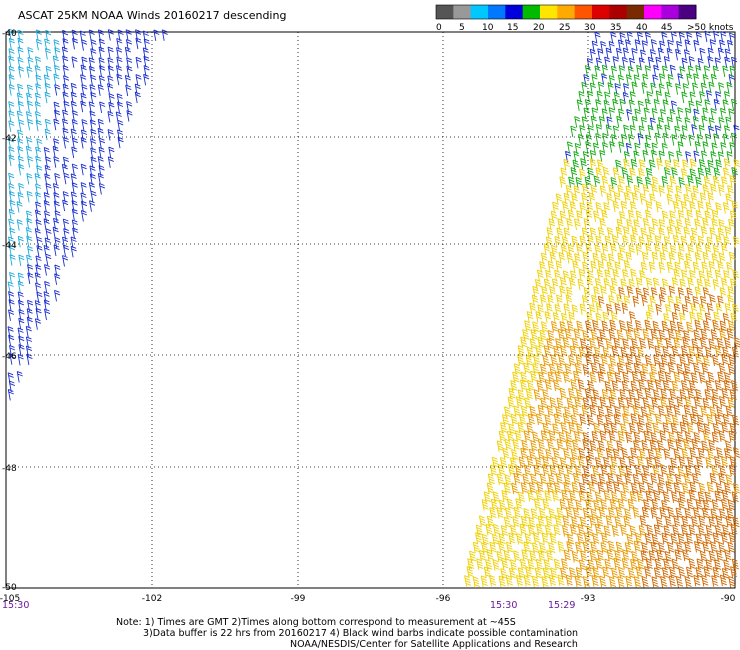 This screenshot has height=650, width=740. What do you see at coordinates (9, 34) in the screenshot?
I see `lat-label: -40` at bounding box center [9, 34].